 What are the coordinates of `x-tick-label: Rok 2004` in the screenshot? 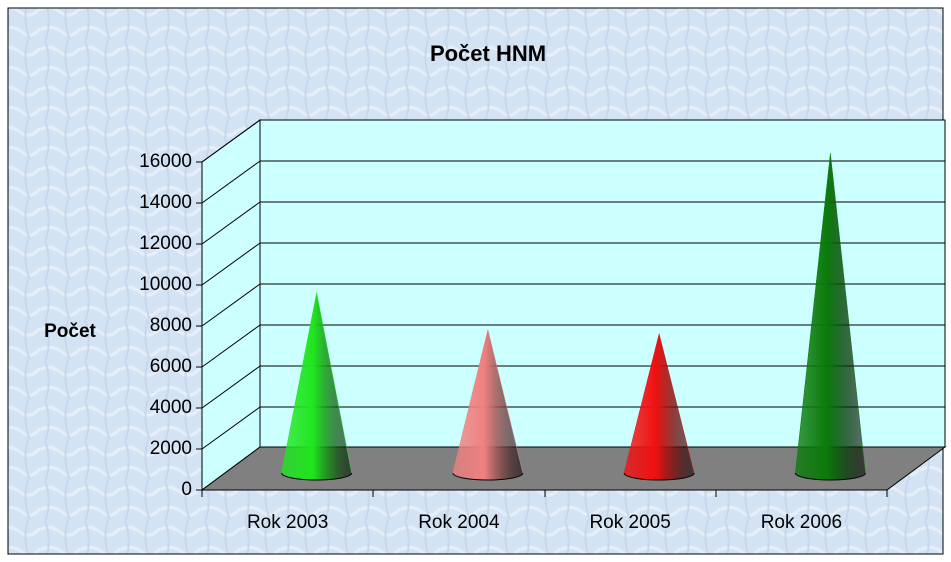 It's located at (459, 522).